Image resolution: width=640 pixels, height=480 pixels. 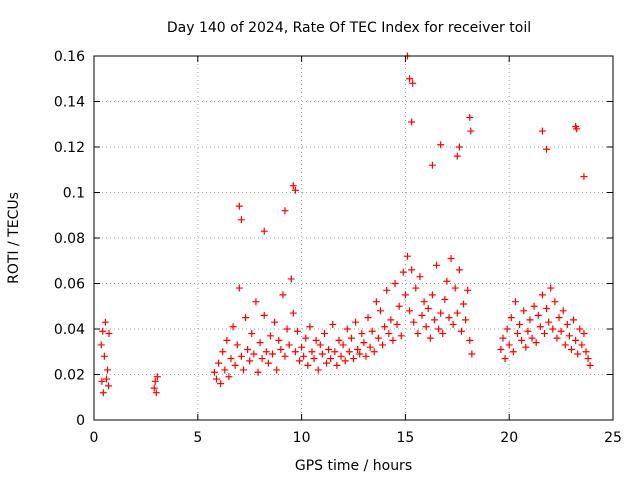 I want to click on y-tick-label: 0.1, so click(x=74, y=194).